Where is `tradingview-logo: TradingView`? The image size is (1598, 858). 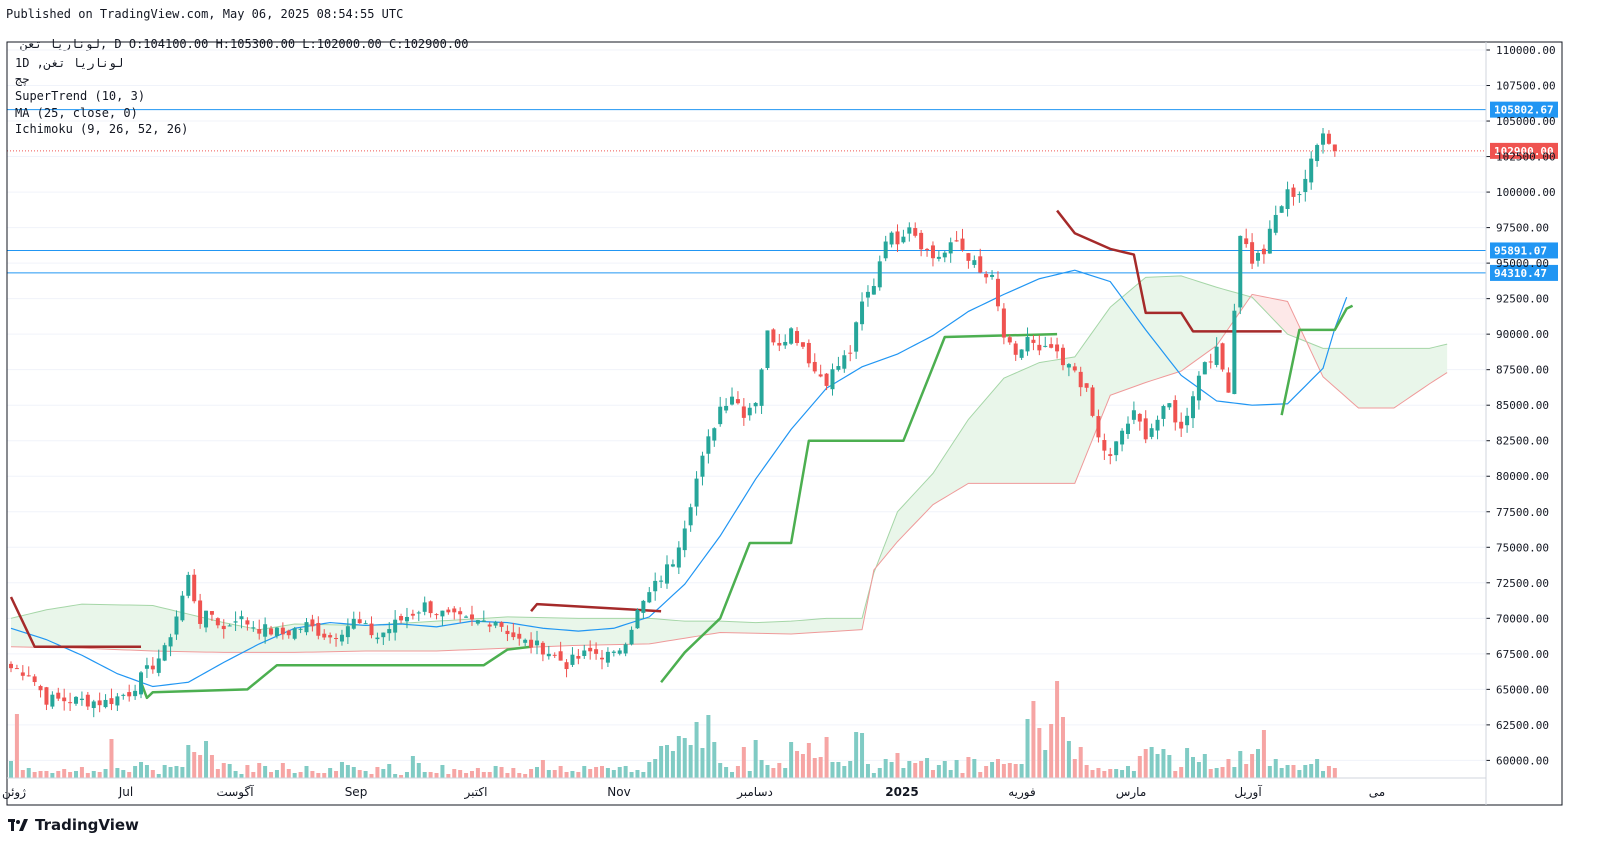
tradingview-logo: TradingView is located at coordinates (73, 825).